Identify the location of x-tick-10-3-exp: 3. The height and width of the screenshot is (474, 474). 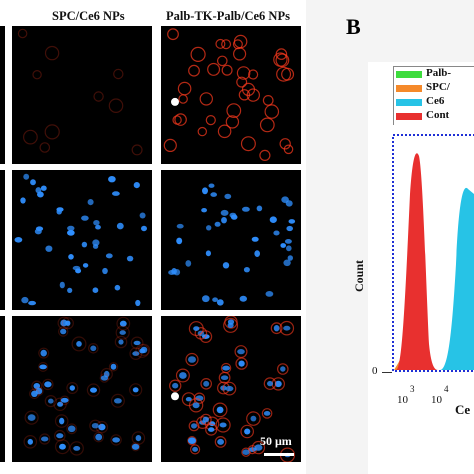
(412, 389).